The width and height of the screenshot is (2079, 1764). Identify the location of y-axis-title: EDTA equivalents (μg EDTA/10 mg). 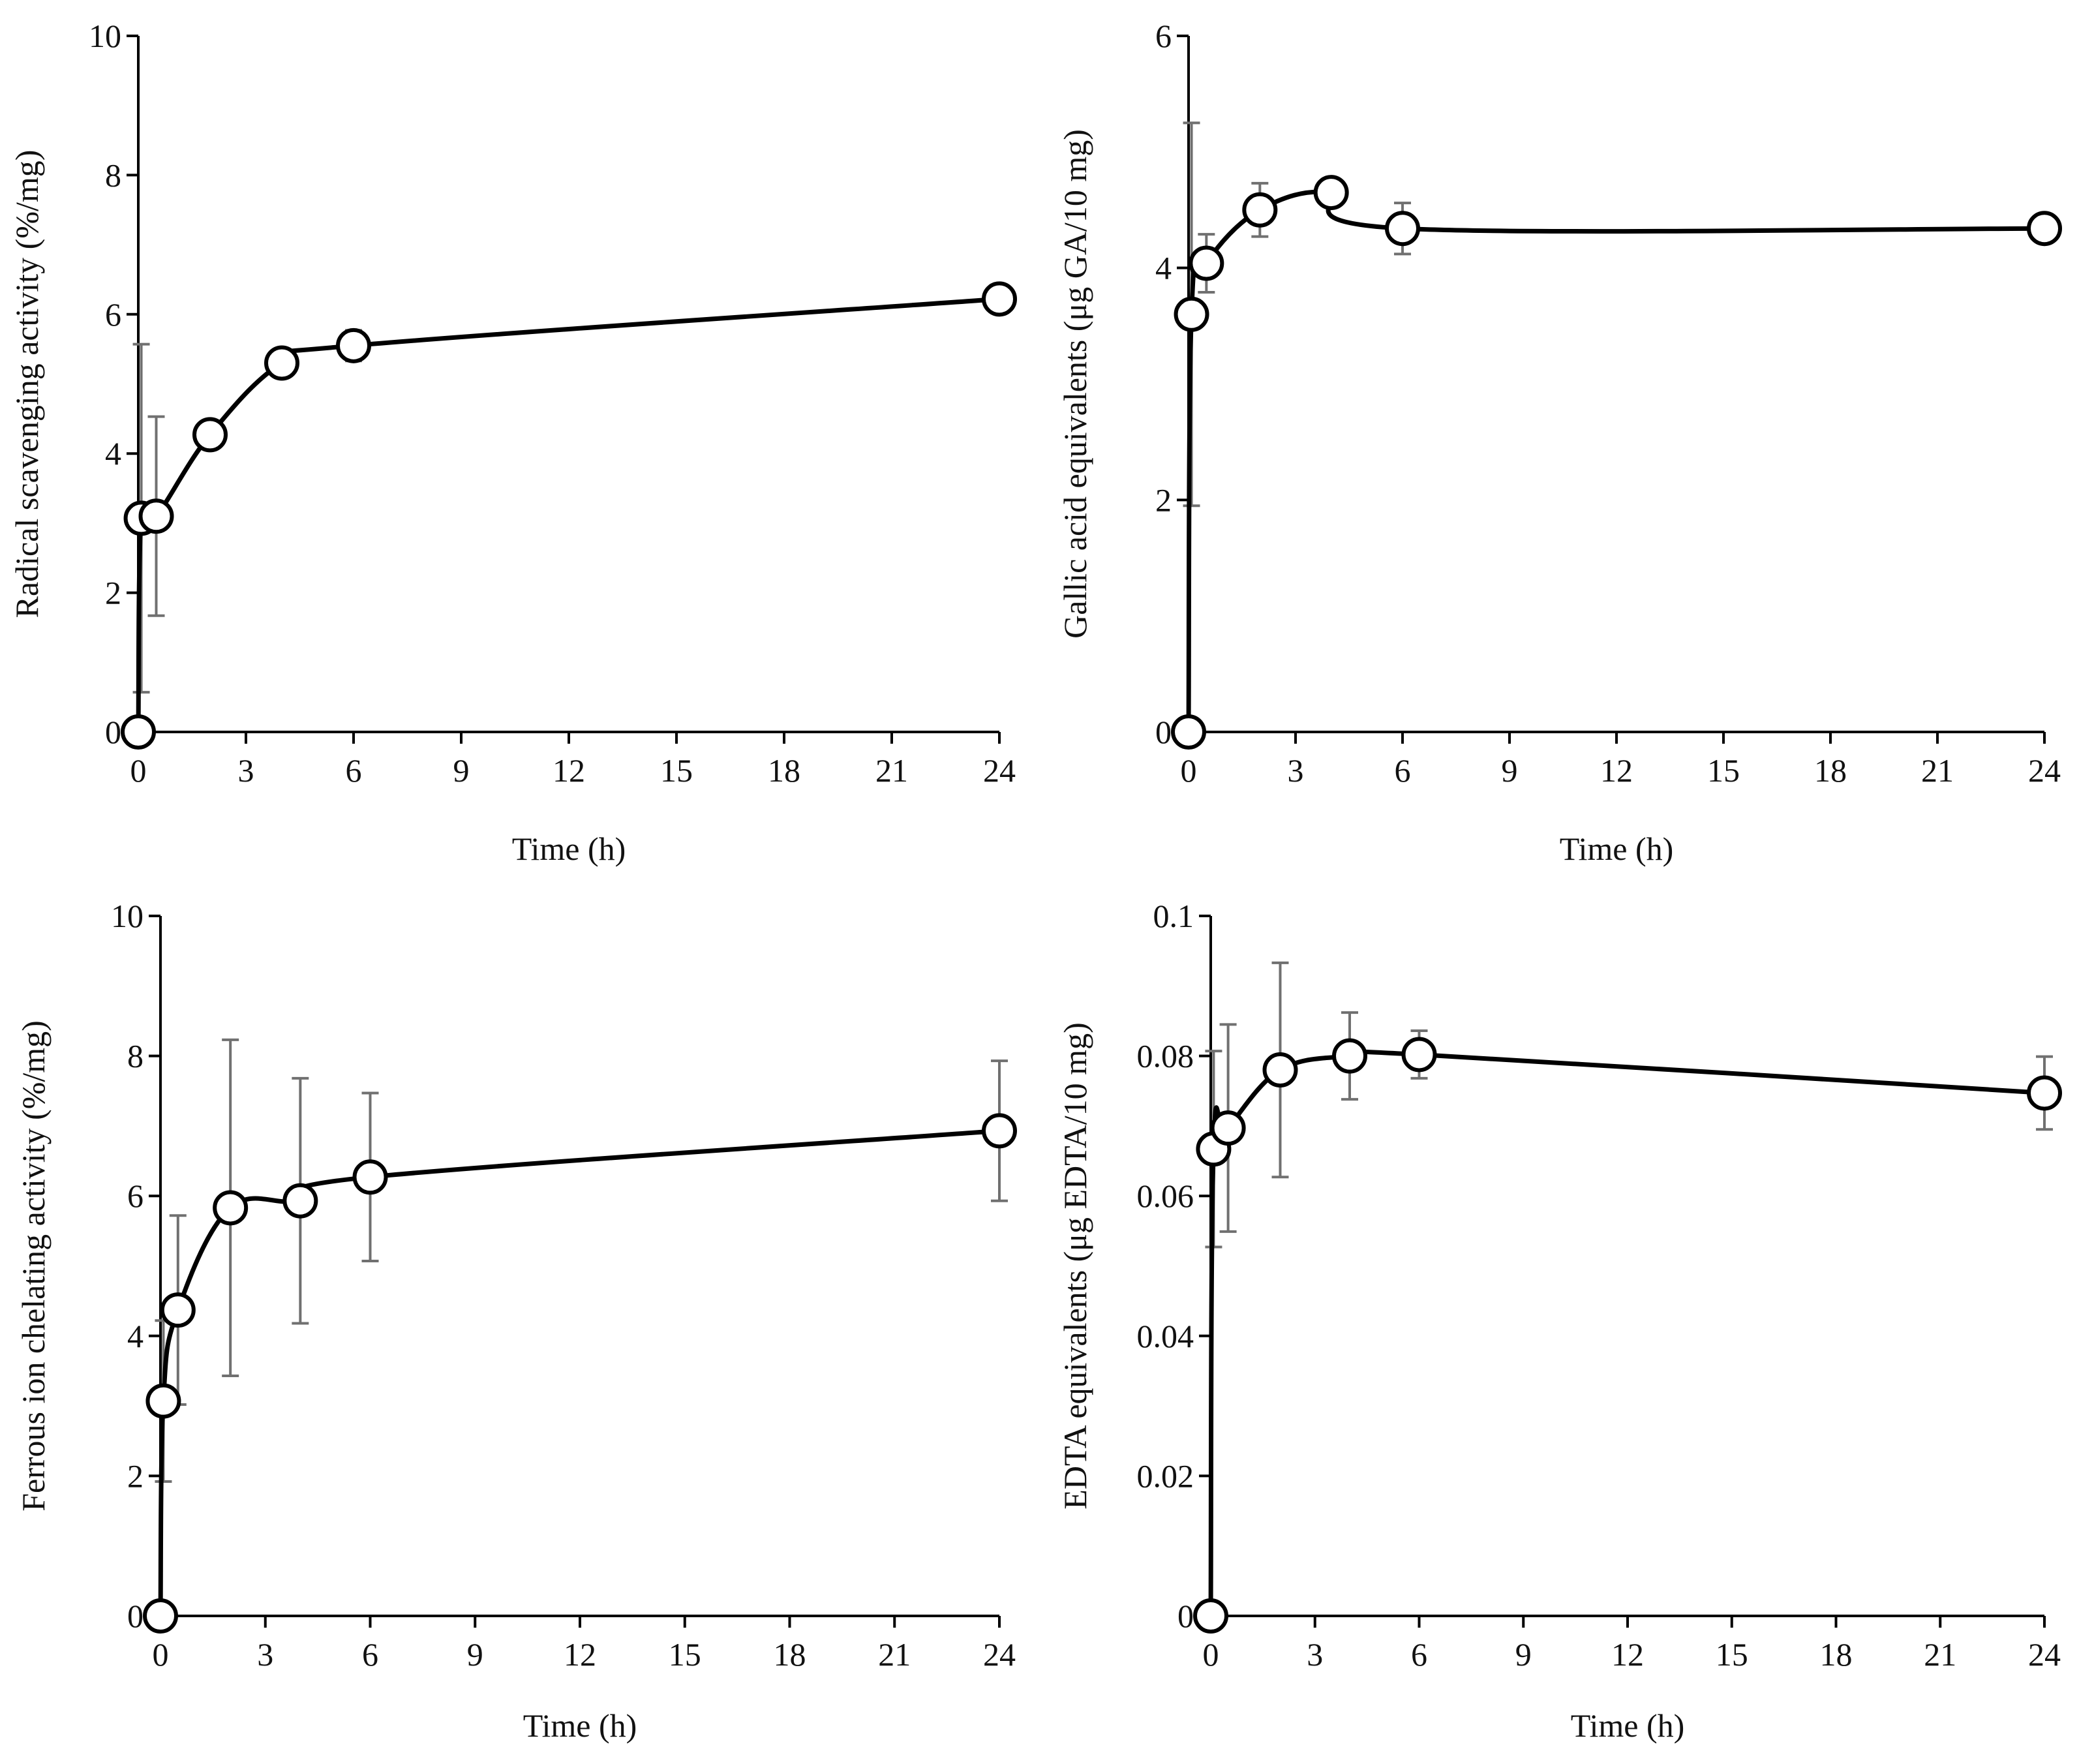
(1075, 1265).